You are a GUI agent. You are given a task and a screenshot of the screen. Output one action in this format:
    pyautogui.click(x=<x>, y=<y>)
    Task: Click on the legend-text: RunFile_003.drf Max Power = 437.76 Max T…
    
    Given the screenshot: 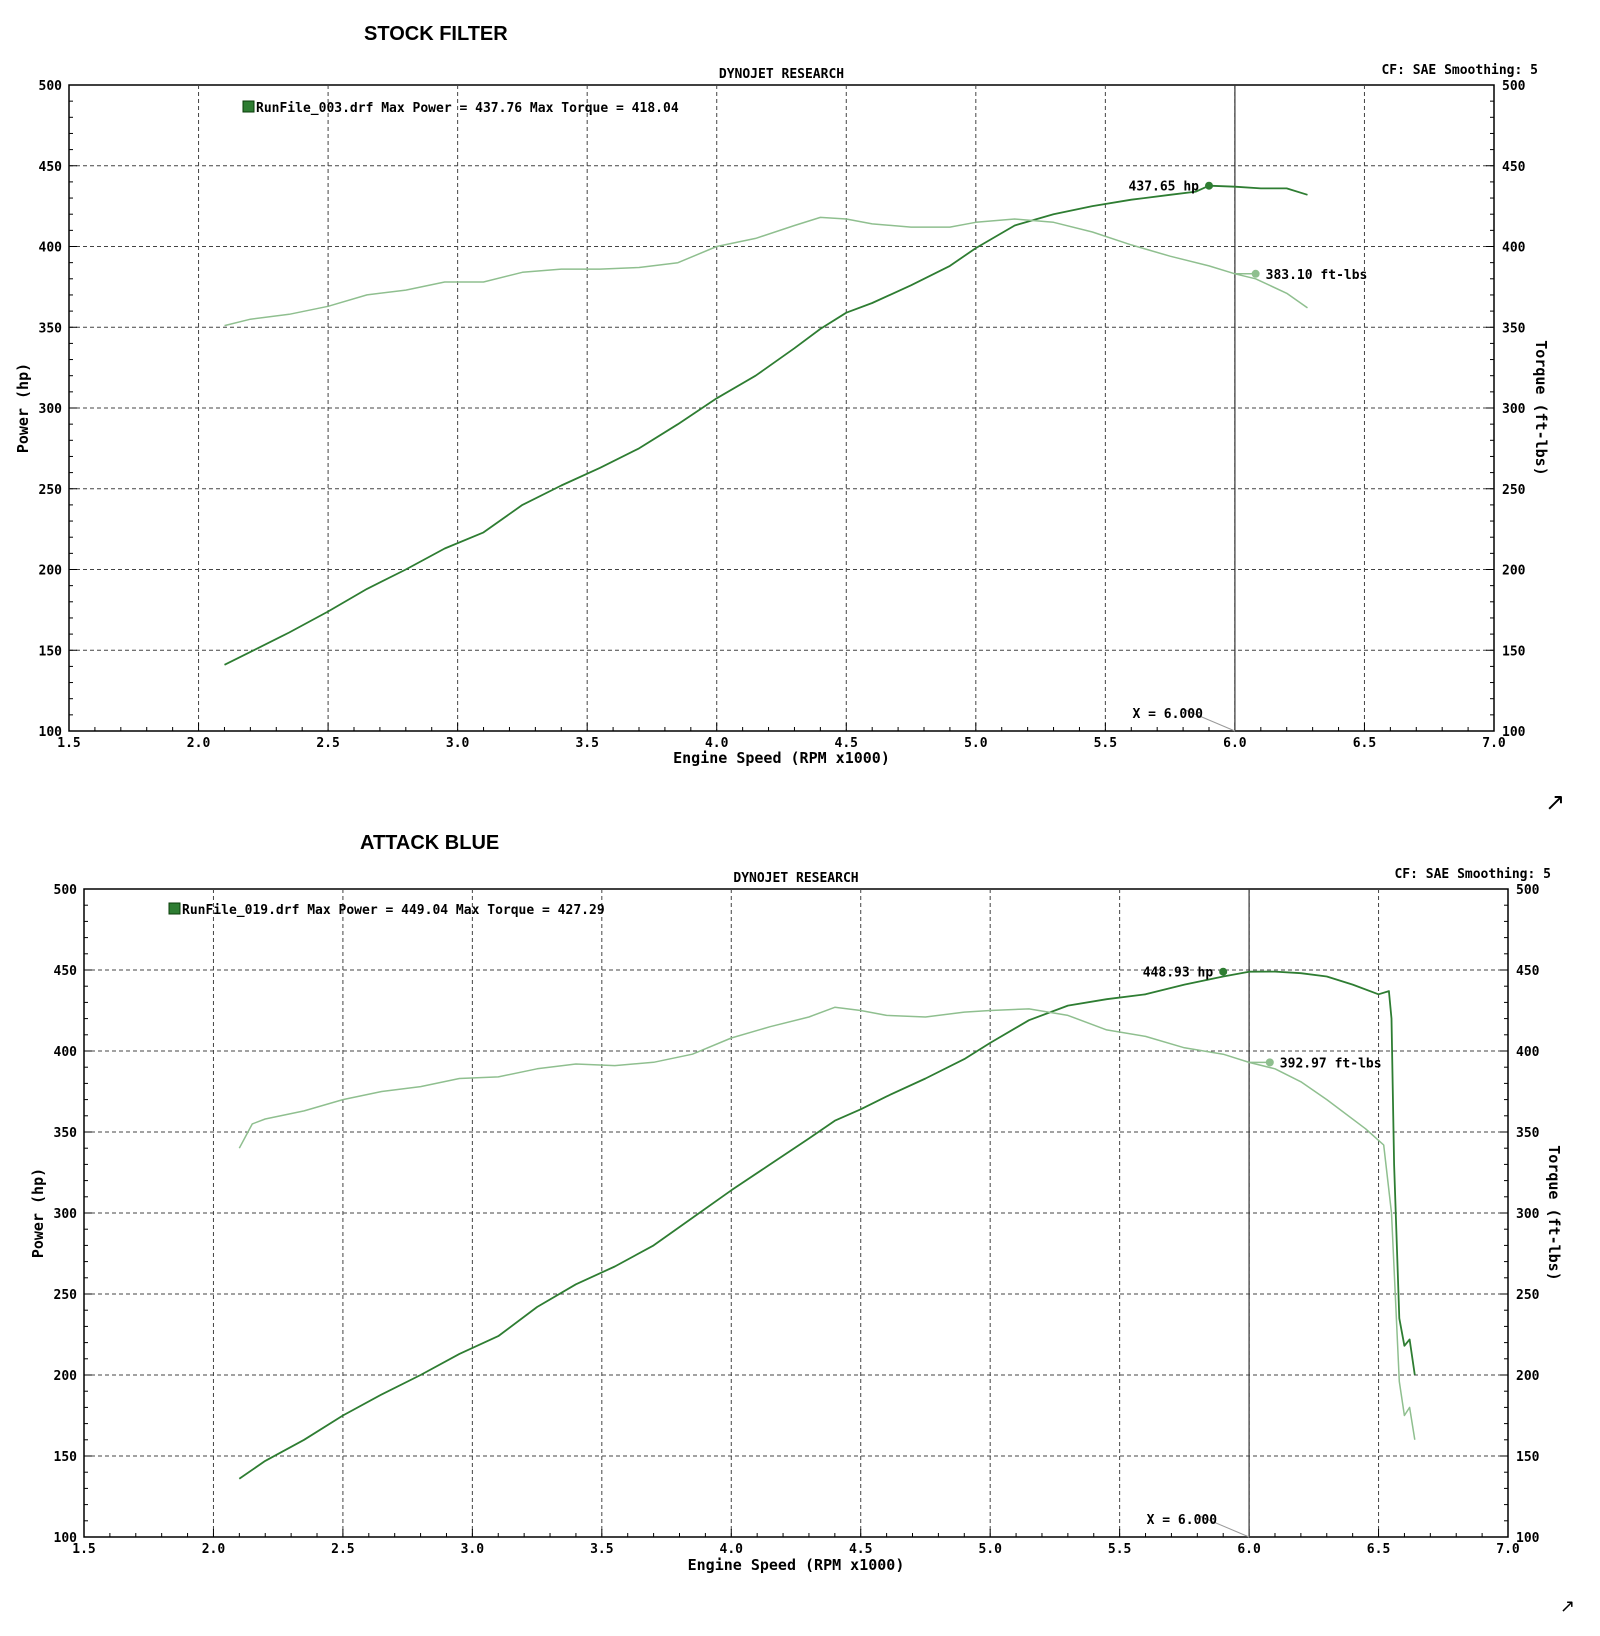 What is the action you would take?
    pyautogui.click(x=467, y=108)
    